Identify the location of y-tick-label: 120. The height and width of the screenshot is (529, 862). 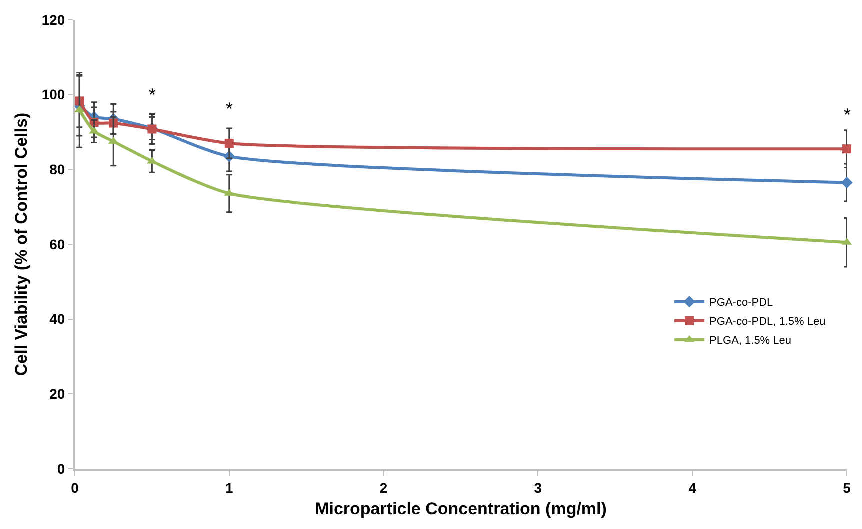
(54, 20).